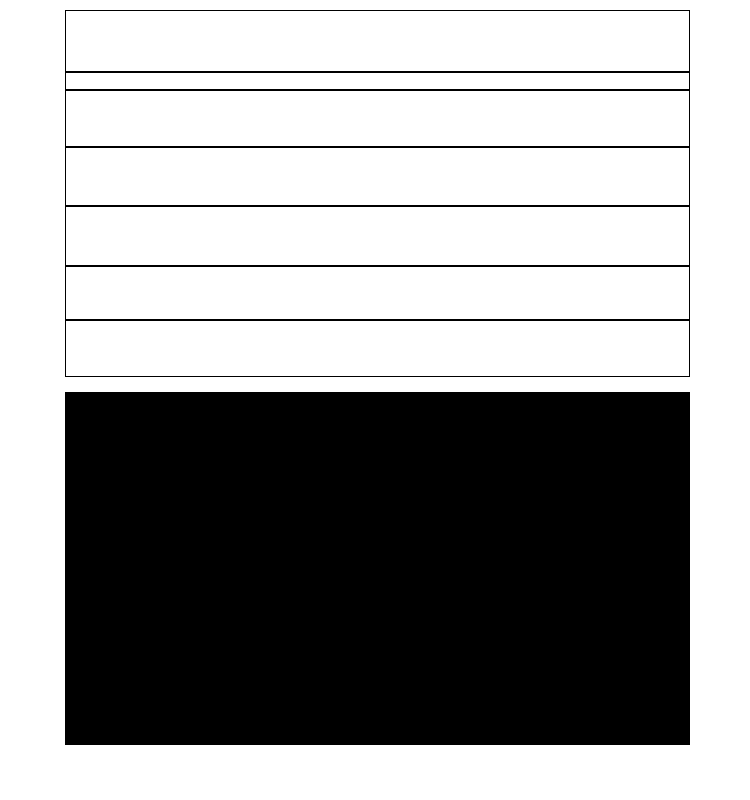 Image resolution: width=750 pixels, height=800 pixels. What do you see at coordinates (21, 662) in the screenshot?
I see `ylabel-fbk-electric-unit` at bounding box center [21, 662].